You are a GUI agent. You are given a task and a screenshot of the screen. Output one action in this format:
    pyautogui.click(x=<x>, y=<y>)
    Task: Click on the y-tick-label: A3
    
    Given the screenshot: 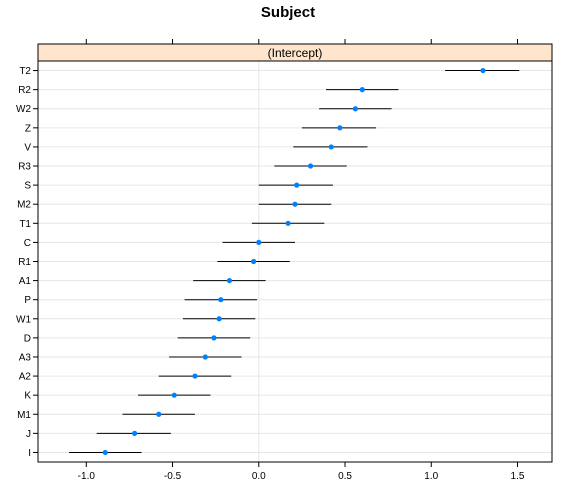 What is the action you would take?
    pyautogui.click(x=25, y=357)
    